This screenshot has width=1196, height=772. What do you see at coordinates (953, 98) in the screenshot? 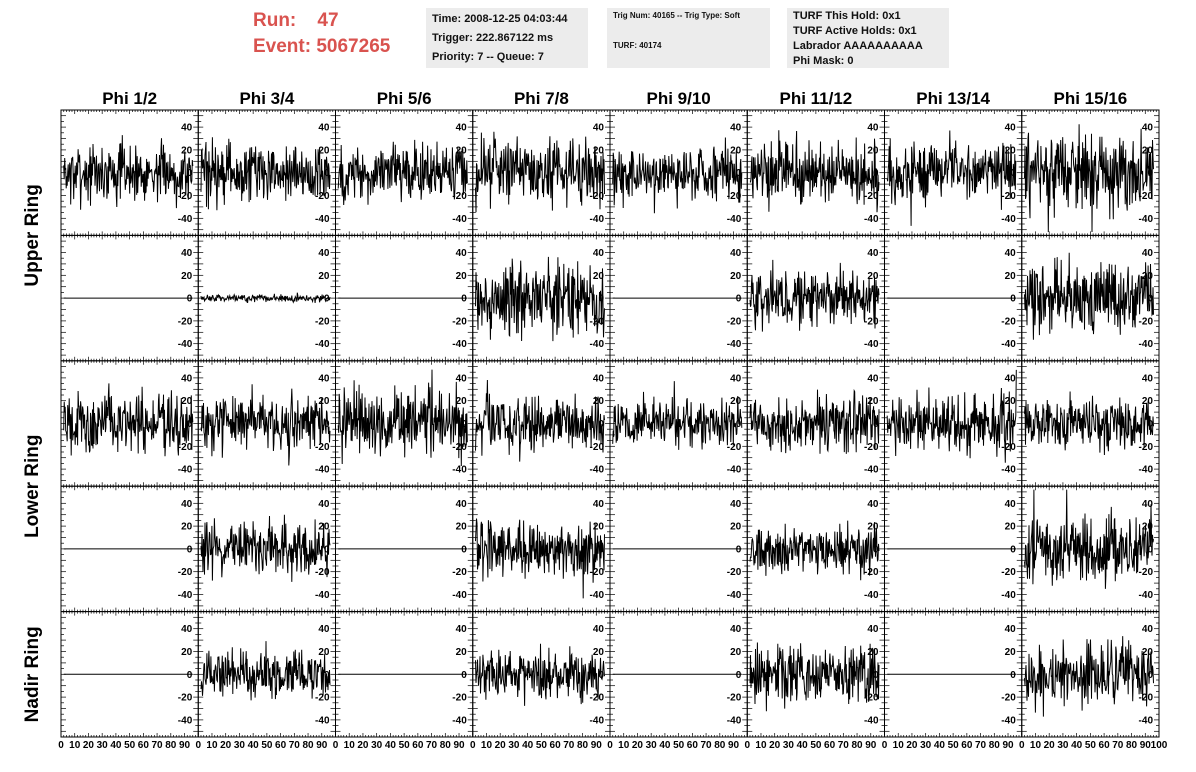
I see `phi-title-7: Phi 13/14` at bounding box center [953, 98].